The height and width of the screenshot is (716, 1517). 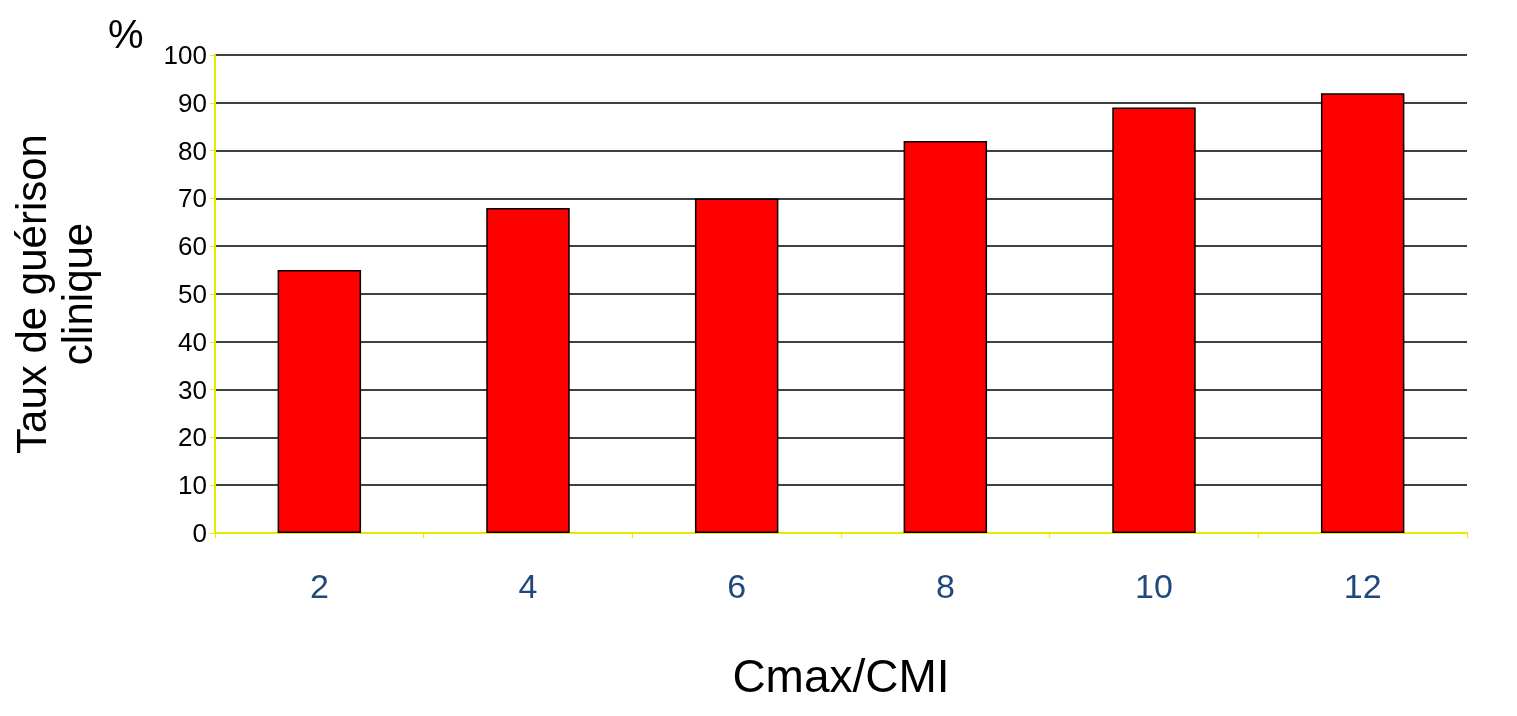 What do you see at coordinates (185, 55) in the screenshot?
I see `y-tick-label: 100` at bounding box center [185, 55].